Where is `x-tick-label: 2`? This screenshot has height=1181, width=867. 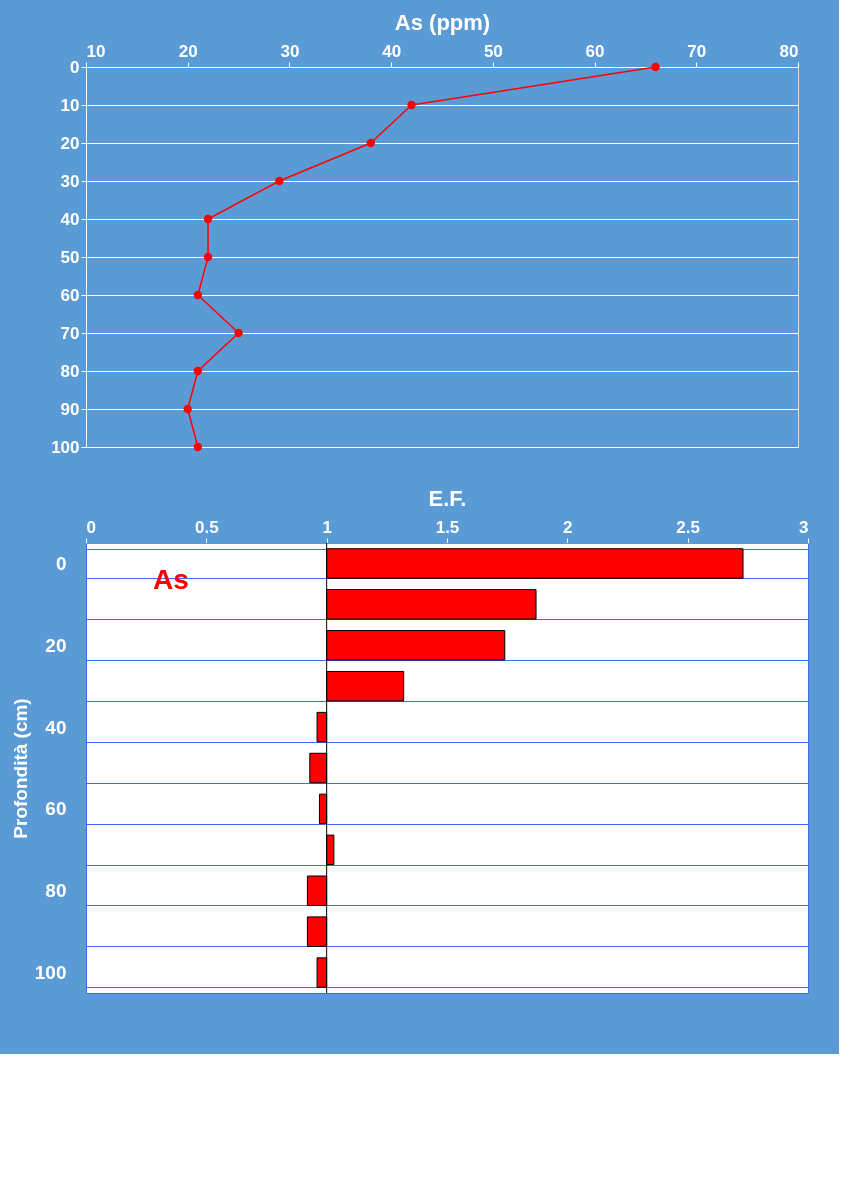 x-tick-label: 2 is located at coordinates (568, 527).